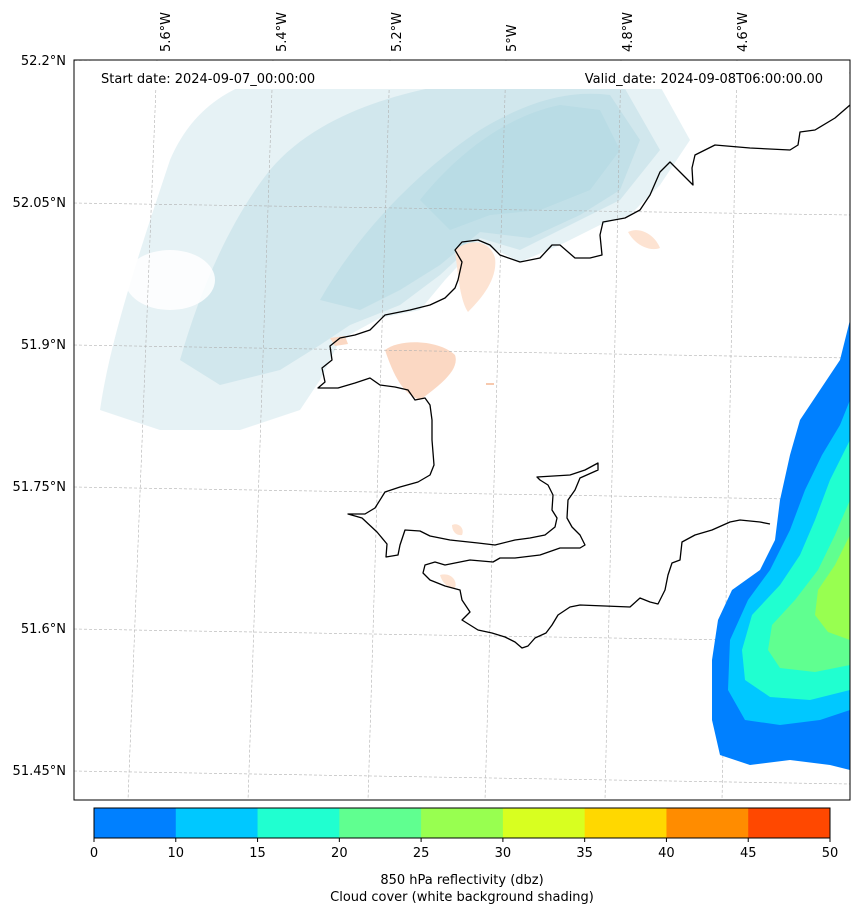  What do you see at coordinates (43, 61) in the screenshot?
I see `lat-label: 52.2°N` at bounding box center [43, 61].